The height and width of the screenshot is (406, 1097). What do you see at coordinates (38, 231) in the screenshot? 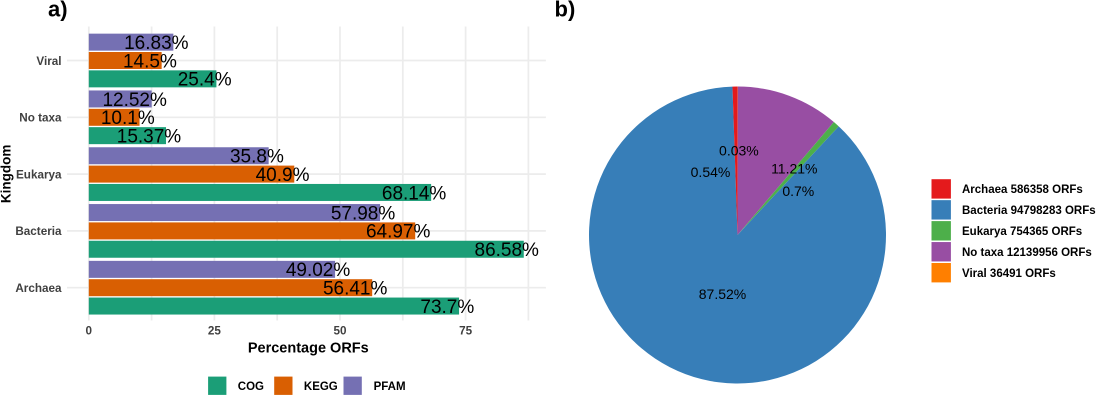
I see `svg-text: Bacteria` at bounding box center [38, 231].